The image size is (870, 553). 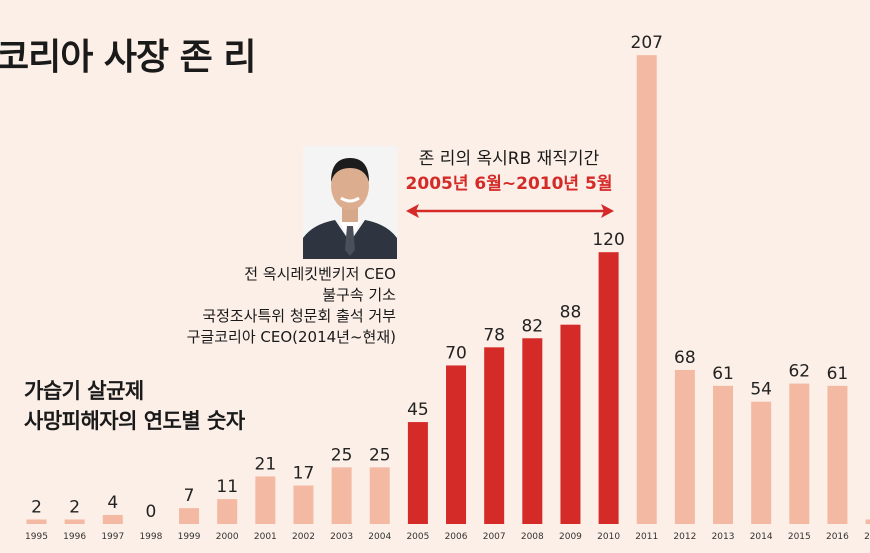 What do you see at coordinates (685, 358) in the screenshot?
I see `value-label-2012: 68` at bounding box center [685, 358].